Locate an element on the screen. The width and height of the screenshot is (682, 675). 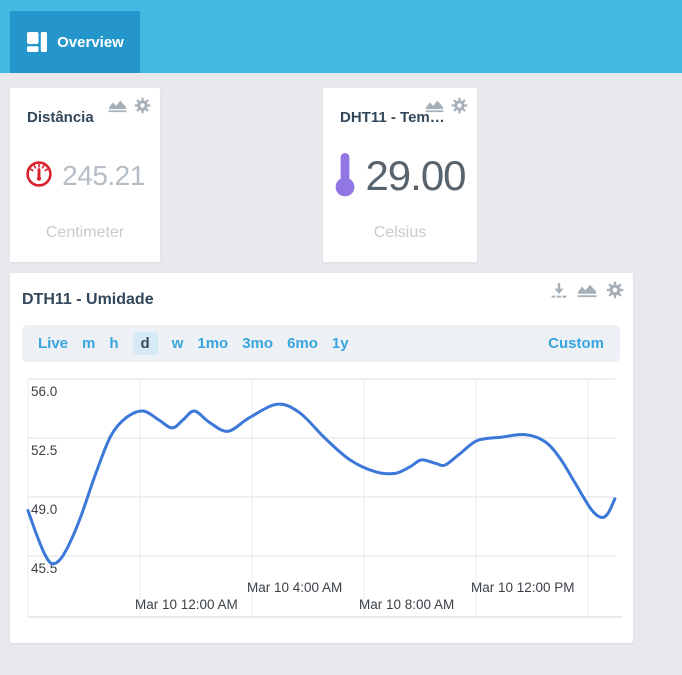
range-custom: Custom is located at coordinates (576, 343).